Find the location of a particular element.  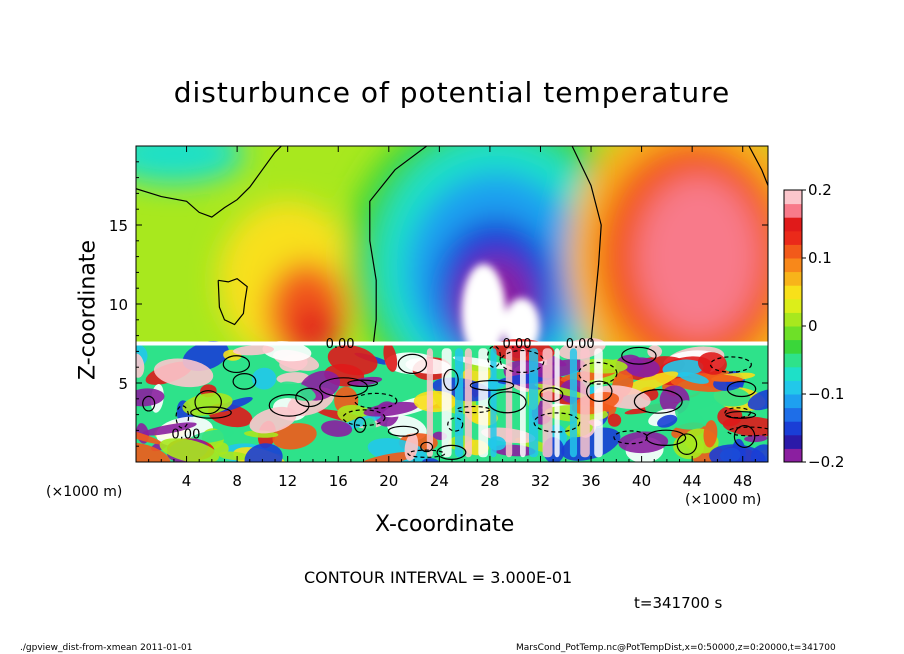

colorbar-tick-label: 0.1 is located at coordinates (820, 258).